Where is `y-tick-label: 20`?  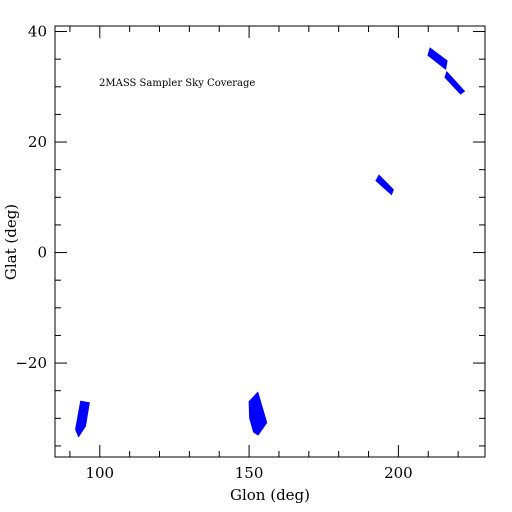 y-tick-label: 20 is located at coordinates (37, 142).